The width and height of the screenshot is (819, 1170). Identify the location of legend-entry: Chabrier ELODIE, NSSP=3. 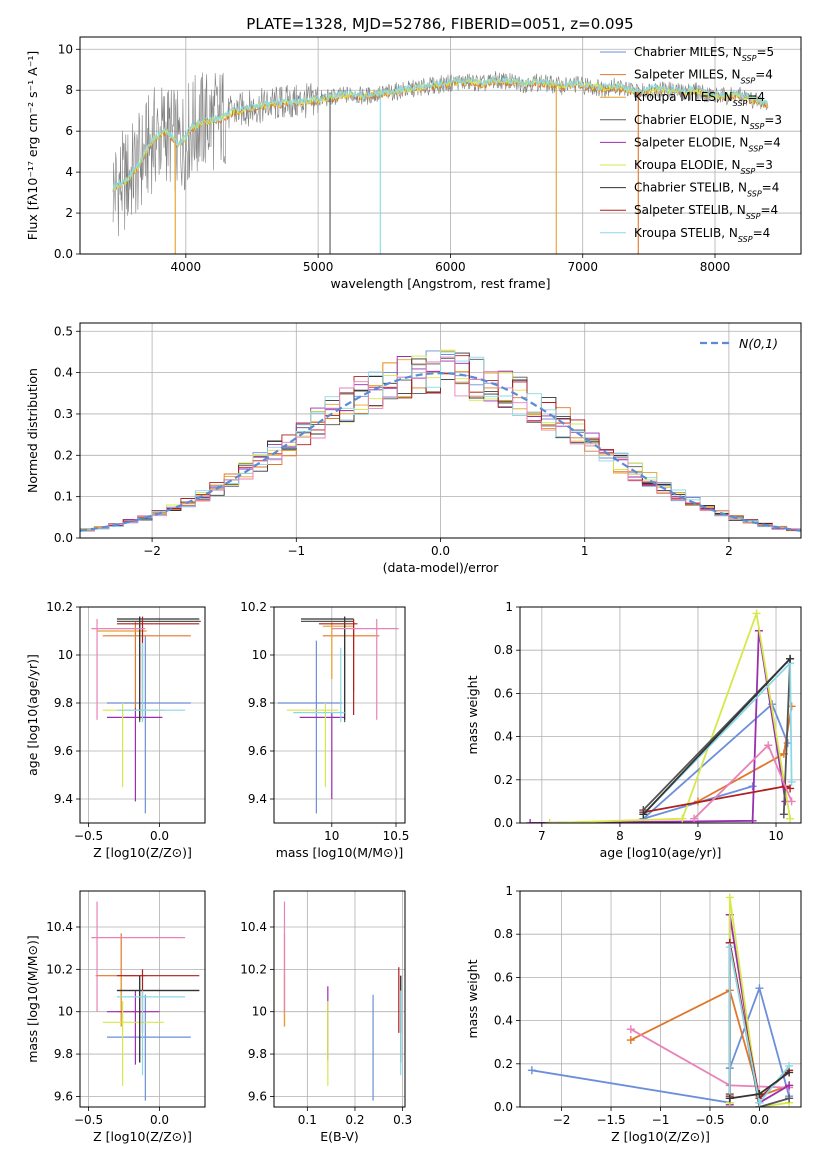
(708, 122).